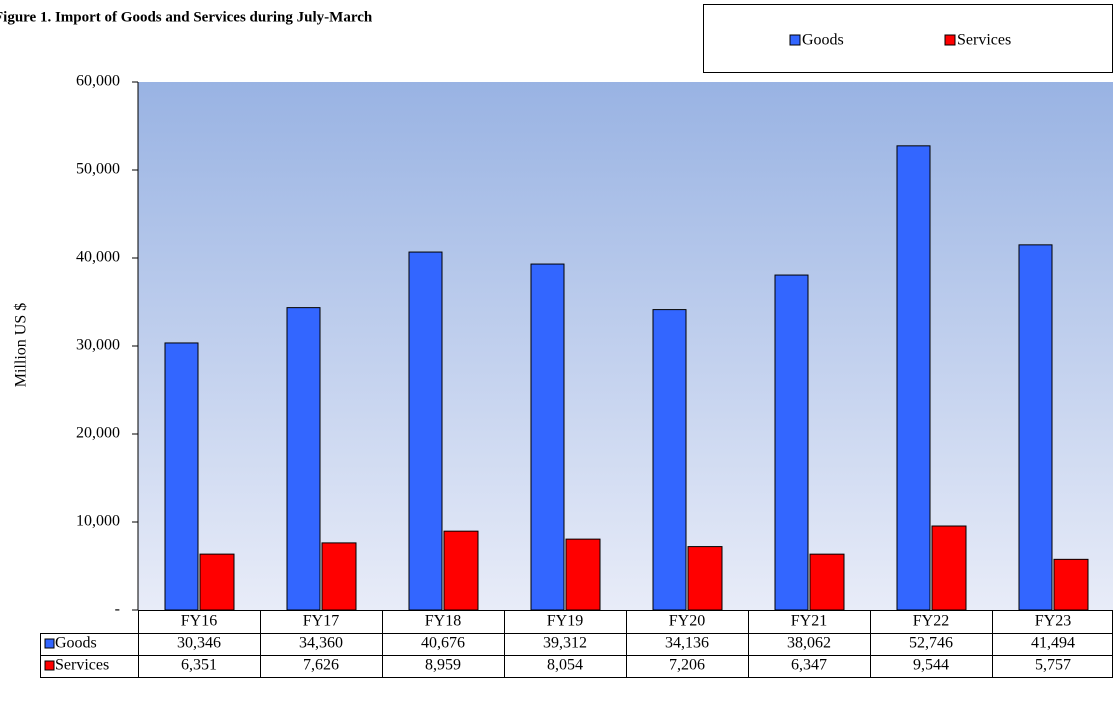 Image resolution: width=1113 pixels, height=701 pixels. Describe the element at coordinates (565, 665) in the screenshot. I see `data-label: 8,054` at that location.